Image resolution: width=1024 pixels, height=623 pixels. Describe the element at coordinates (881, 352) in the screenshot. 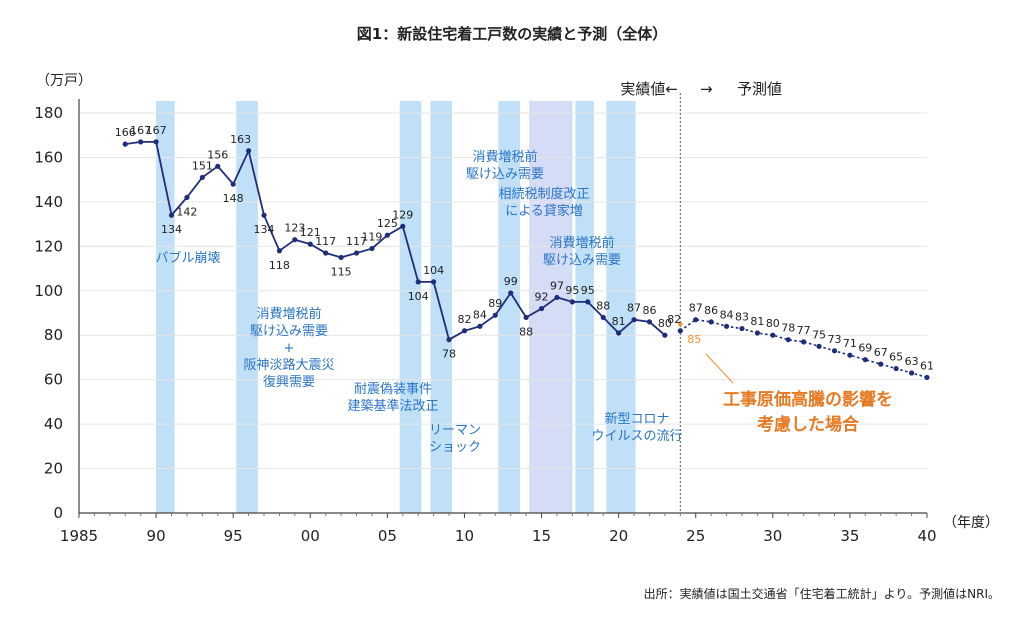

I see `data-label: 67` at that location.